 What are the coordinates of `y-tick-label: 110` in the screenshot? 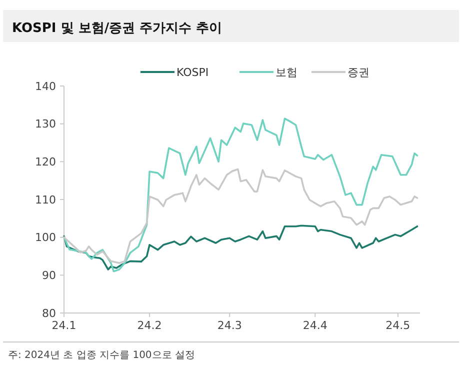 It's located at (45, 199).